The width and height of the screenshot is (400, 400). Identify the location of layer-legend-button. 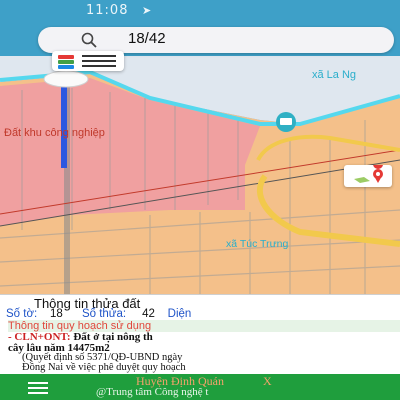
(88, 61).